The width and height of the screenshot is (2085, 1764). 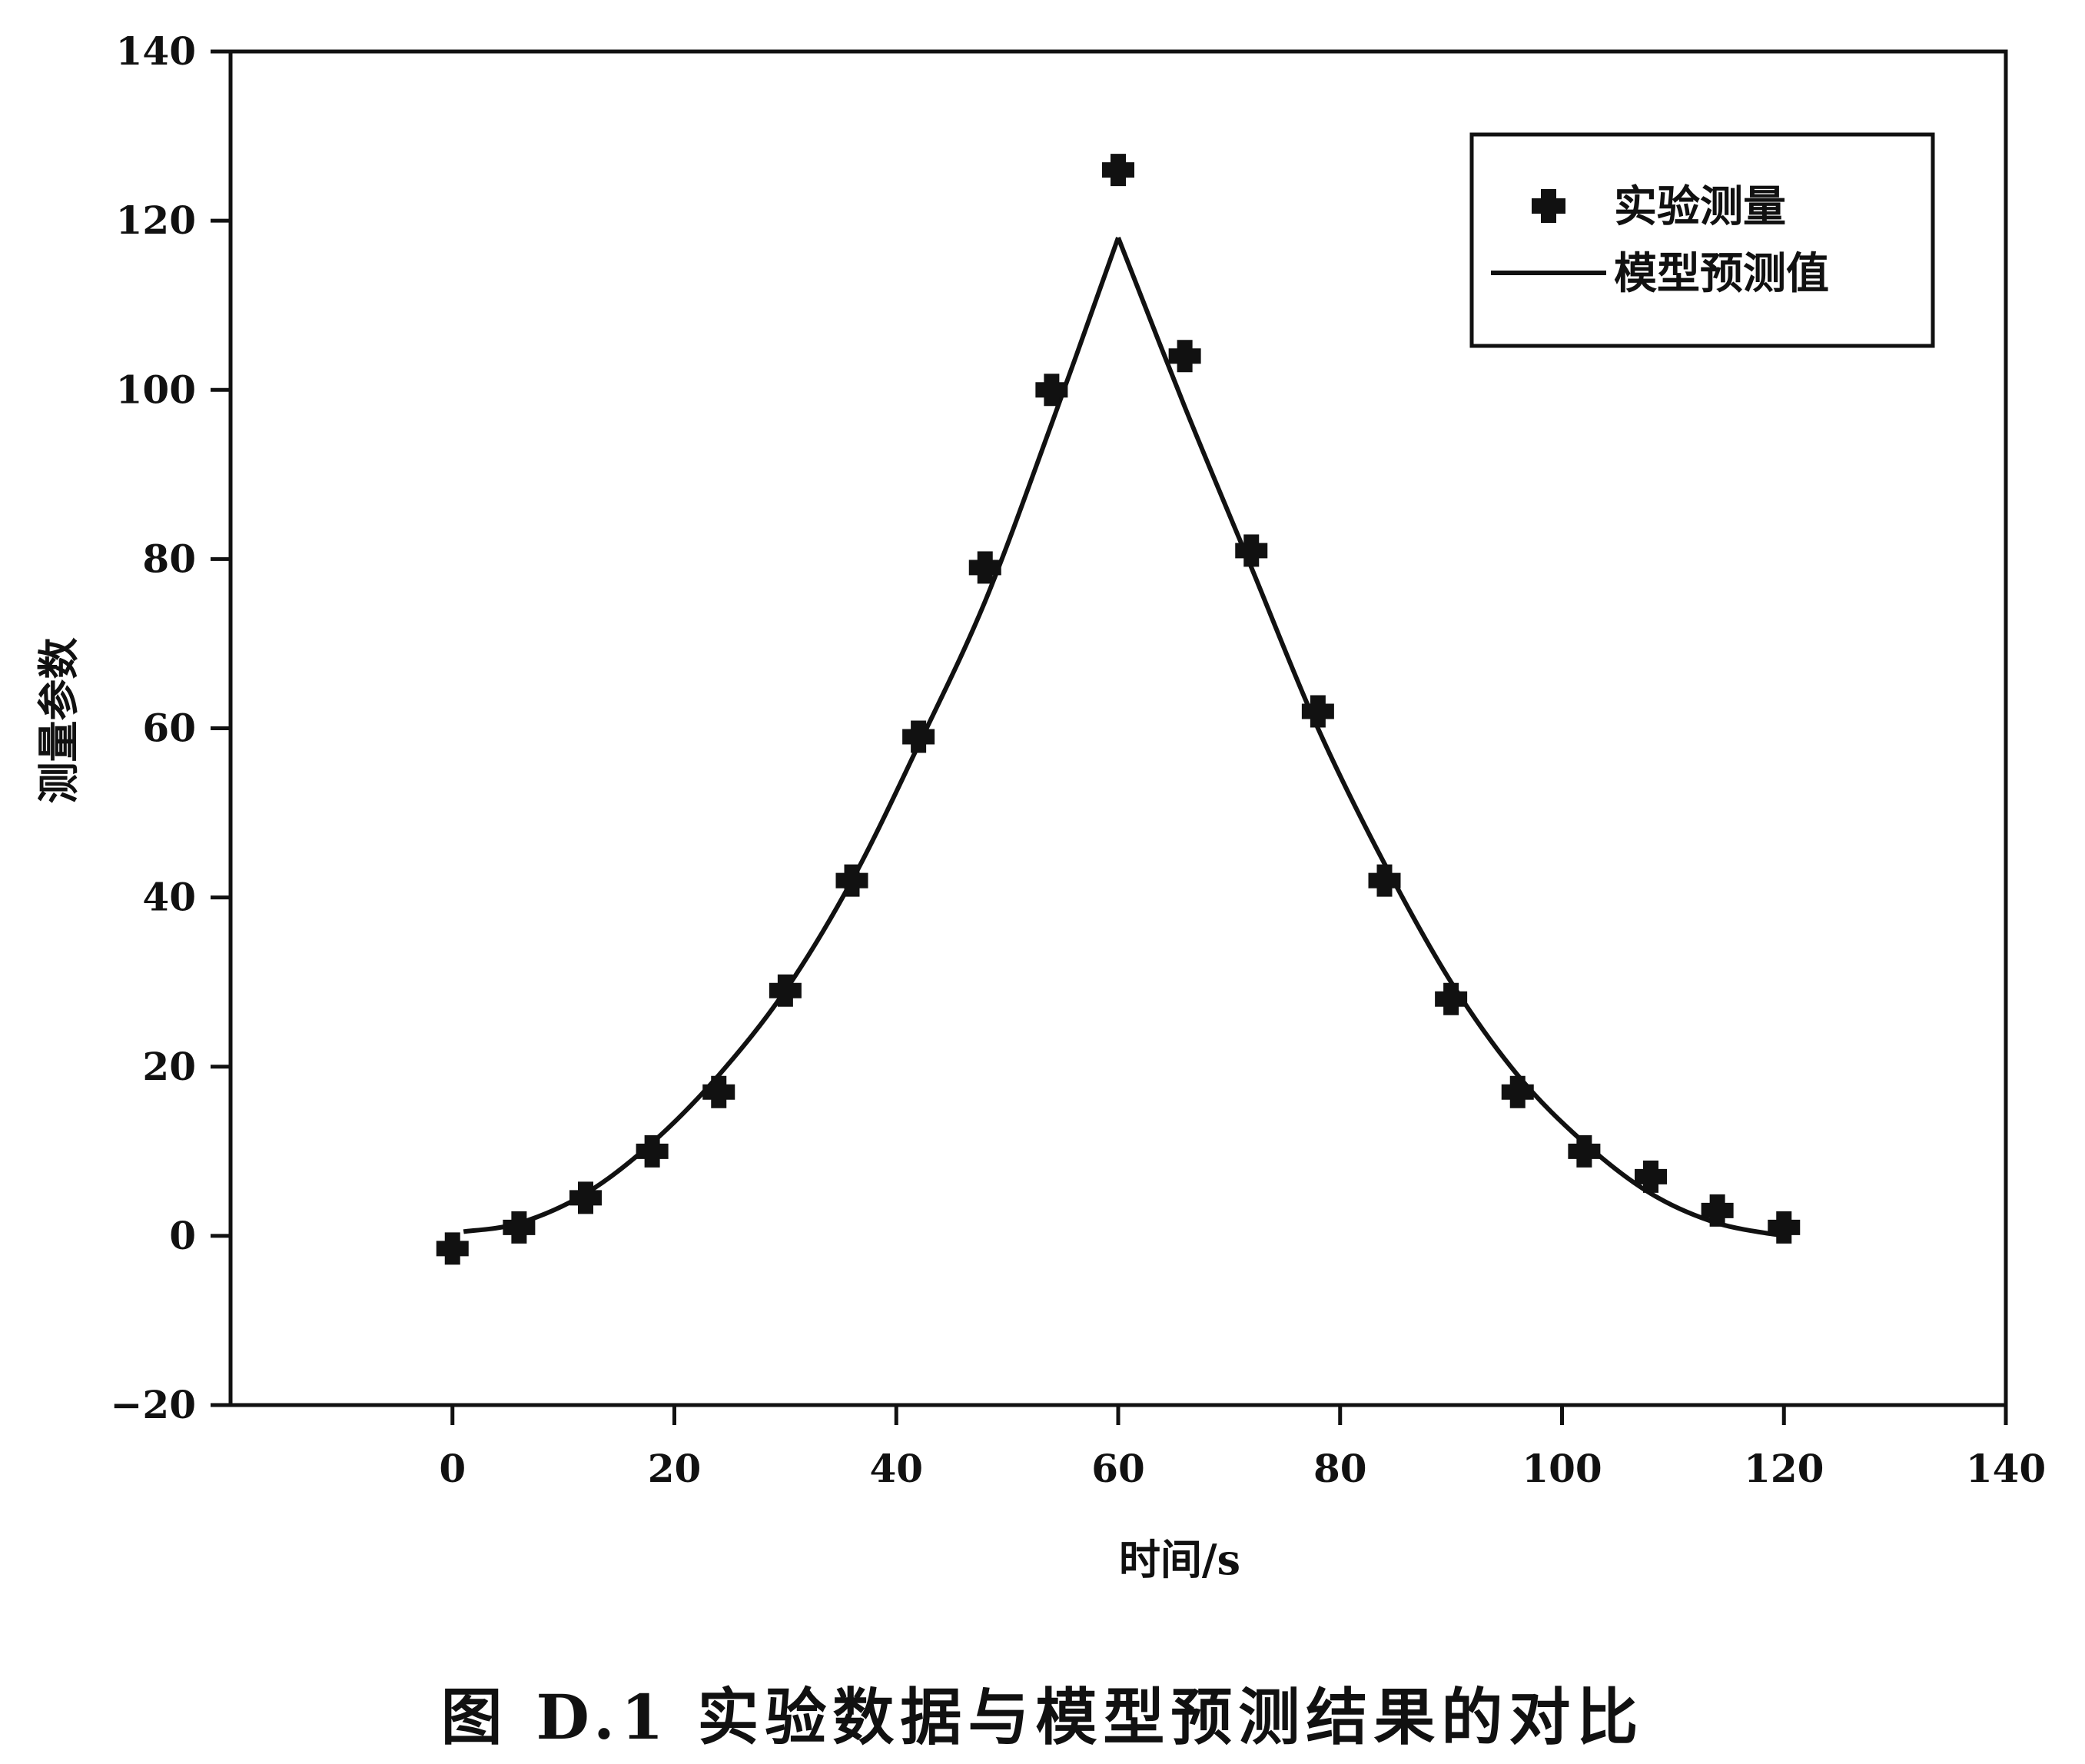 What do you see at coordinates (156, 389) in the screenshot?
I see `y-tick-label: 100` at bounding box center [156, 389].